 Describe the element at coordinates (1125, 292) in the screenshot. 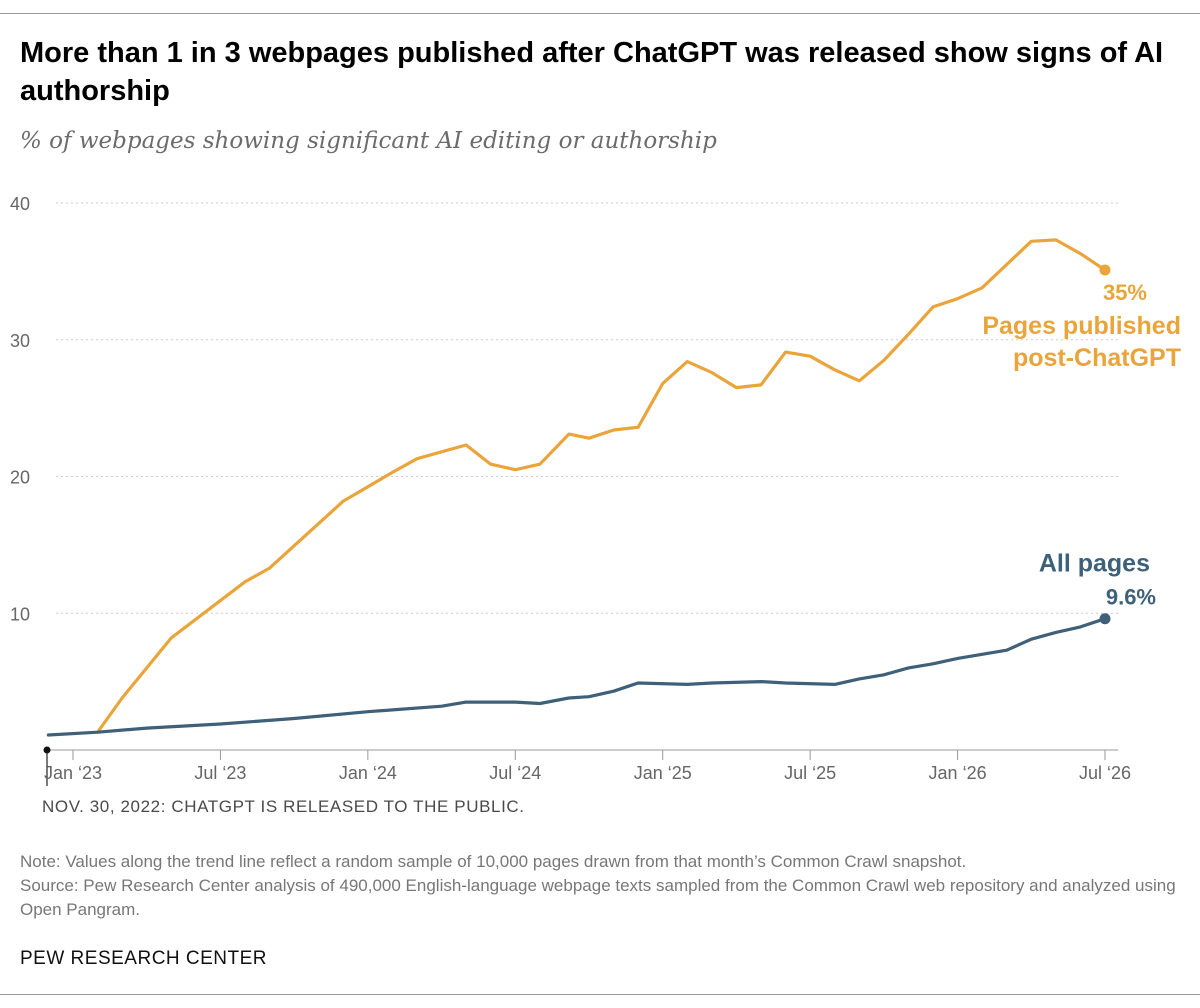

I see `post-chatgpt-value-label: 35%` at that location.